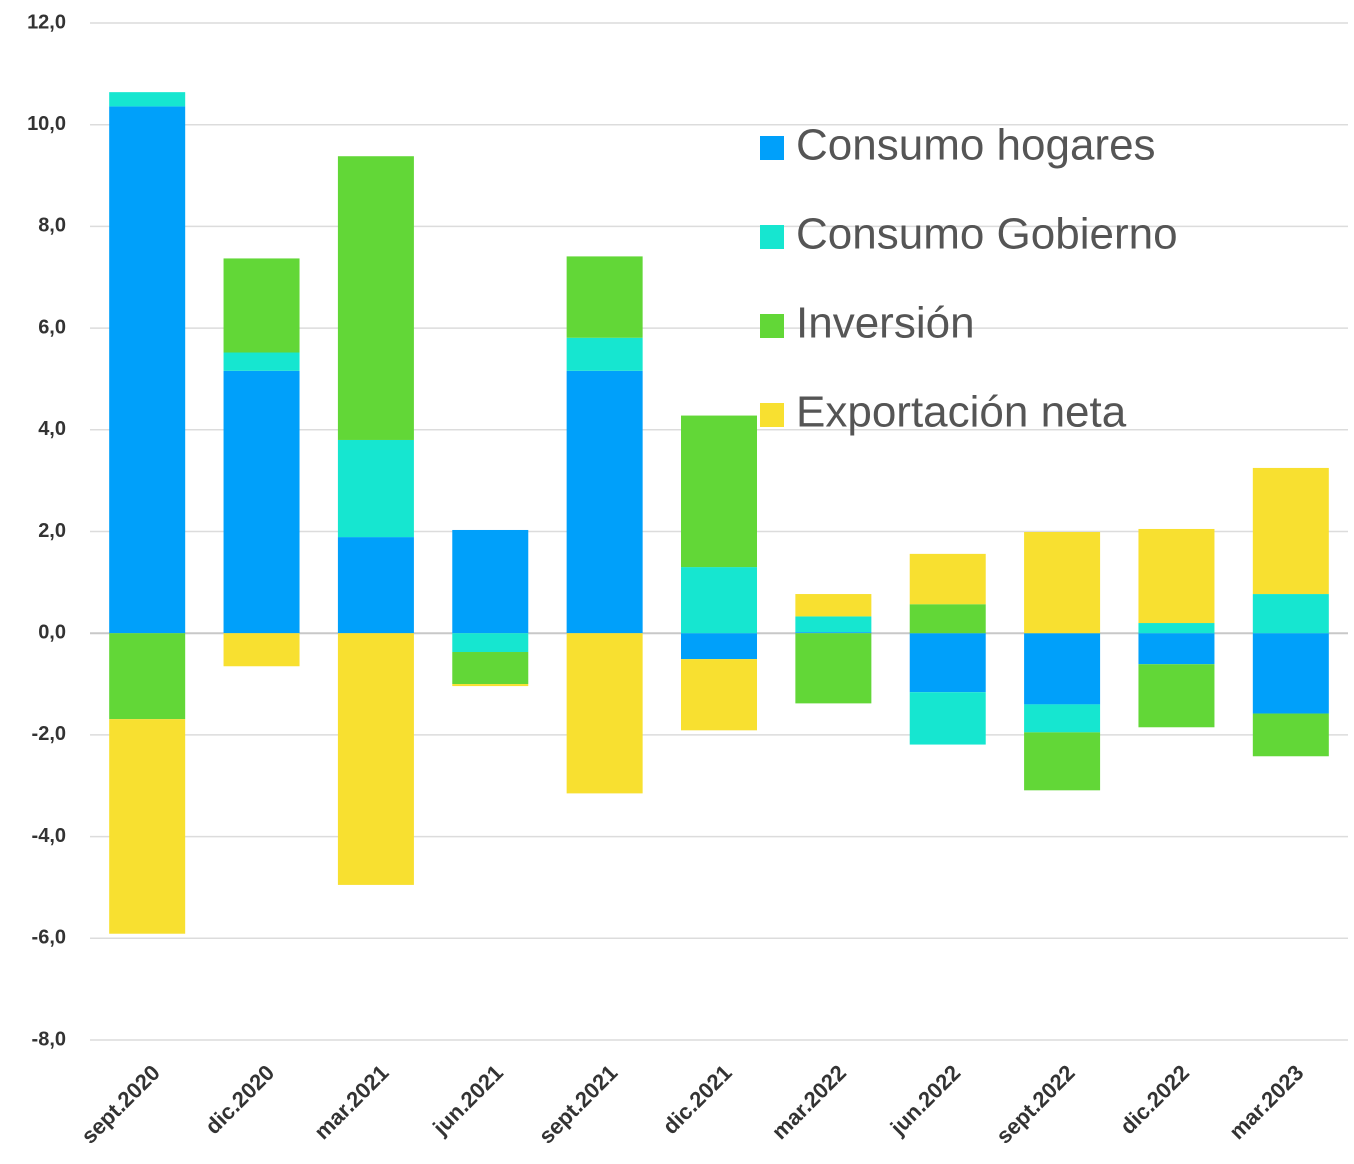 The image size is (1354, 1164). I want to click on x-tick-label: mar.2022, so click(809, 1102).